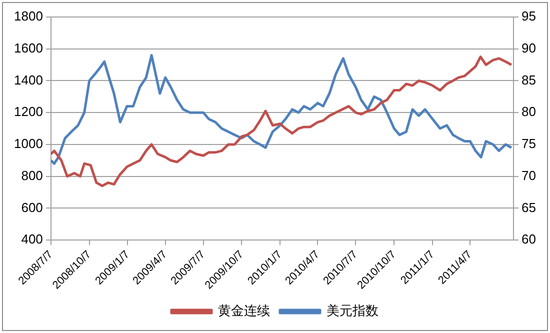 The image size is (550, 333). What do you see at coordinates (32, 239) in the screenshot?
I see `y-tick-label: 400` at bounding box center [32, 239].